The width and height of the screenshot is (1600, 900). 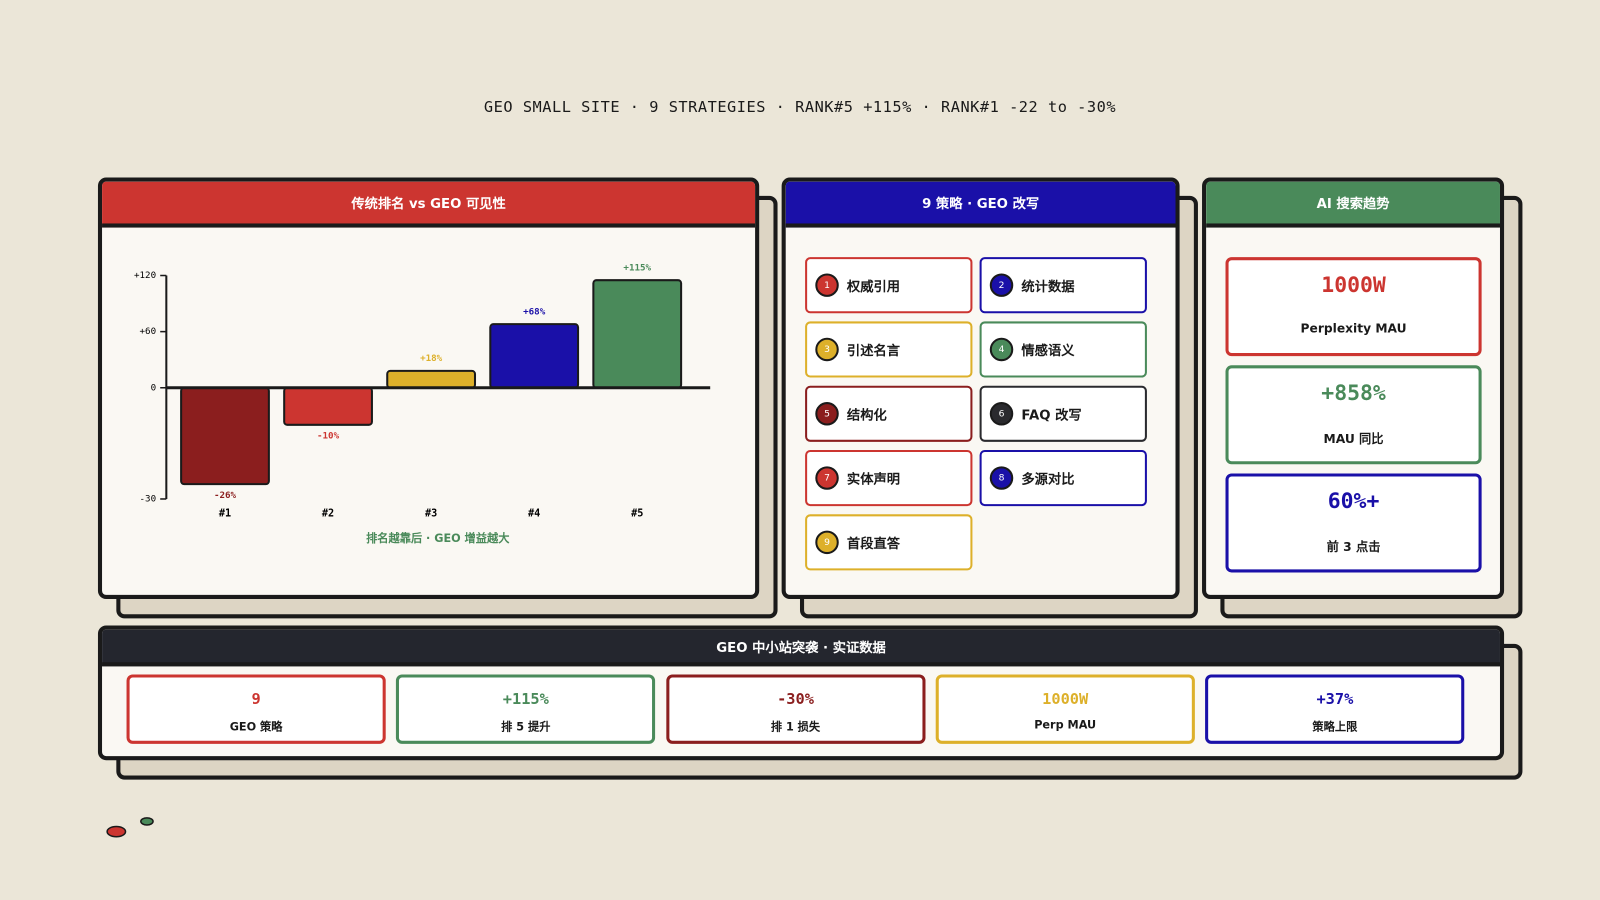 I want to click on value-label: +115%, so click(x=637, y=267).